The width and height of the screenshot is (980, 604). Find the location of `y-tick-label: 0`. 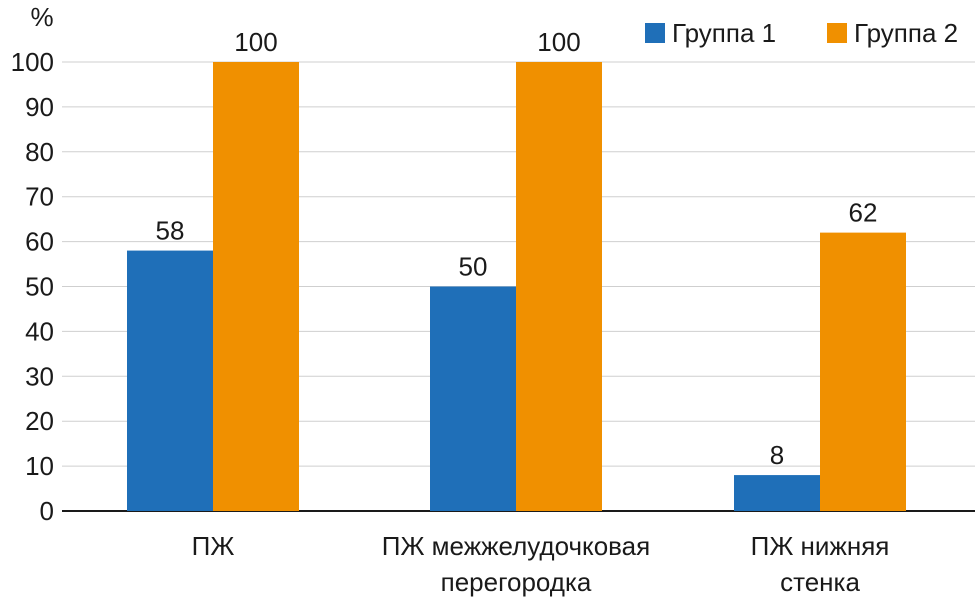

y-tick-label: 0 is located at coordinates (47, 511).